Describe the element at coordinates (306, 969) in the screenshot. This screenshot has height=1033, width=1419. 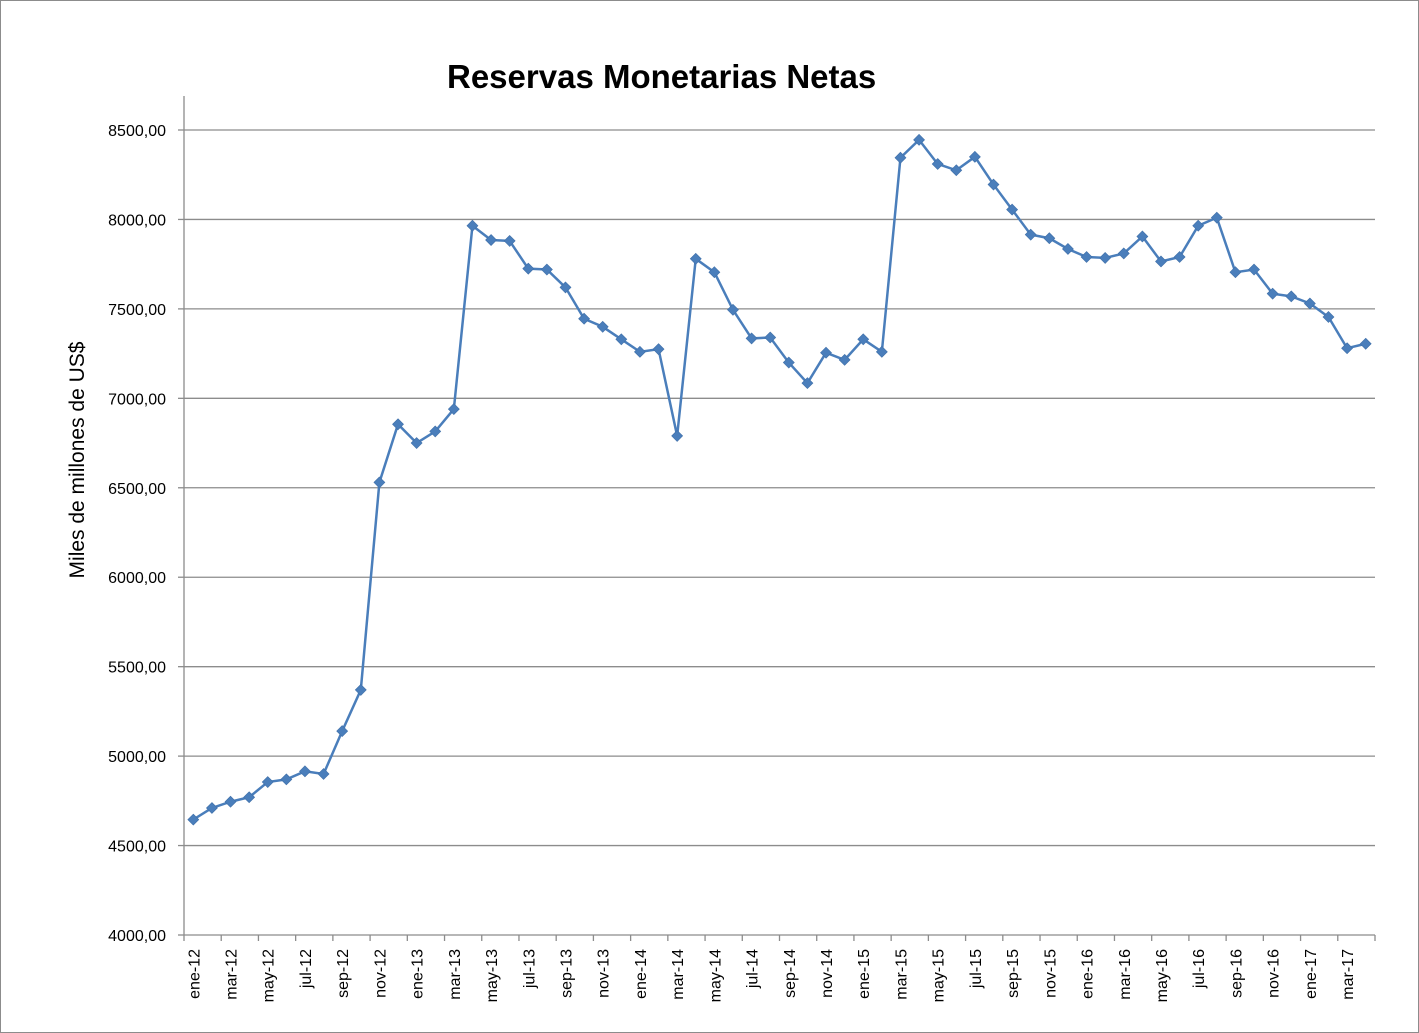
I see `x-tick-label: jul-12` at that location.